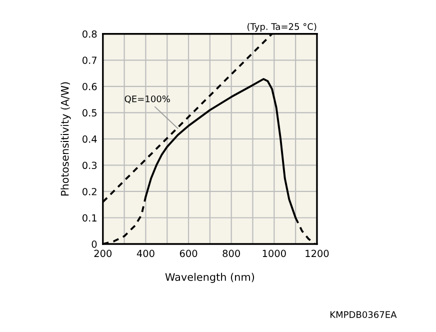 This screenshot has width=436, height=332. What do you see at coordinates (89, 139) in the screenshot?
I see `y-tick-label: 0.4` at bounding box center [89, 139].